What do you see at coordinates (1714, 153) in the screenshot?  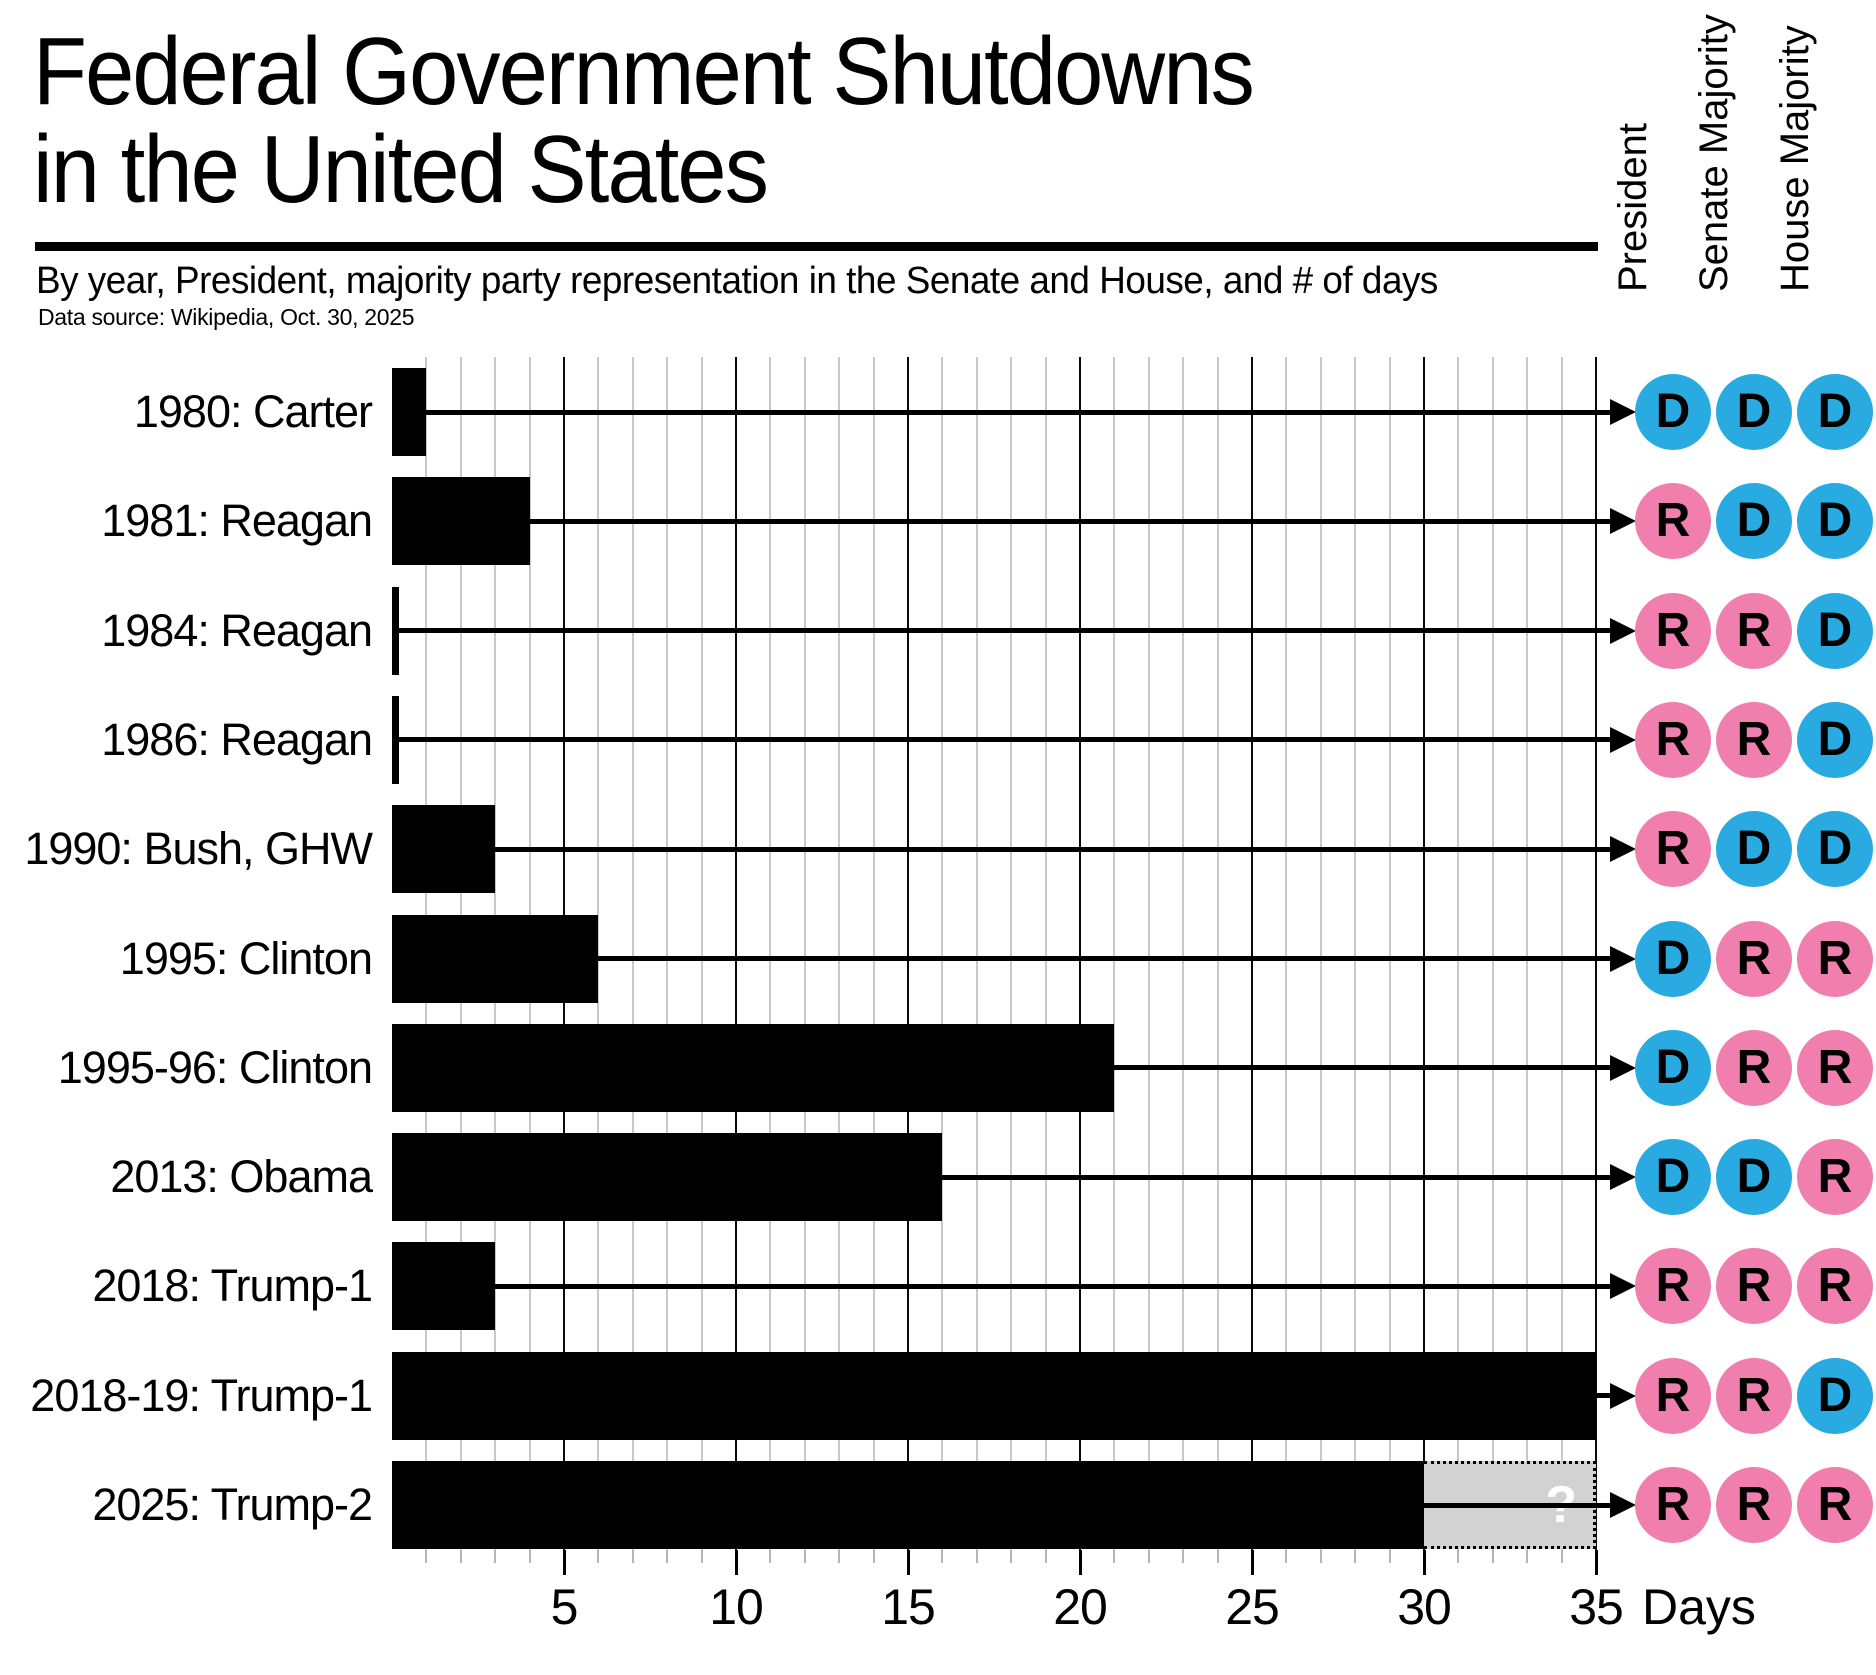 I see `column-header-senate-majority: Senate Majority` at bounding box center [1714, 153].